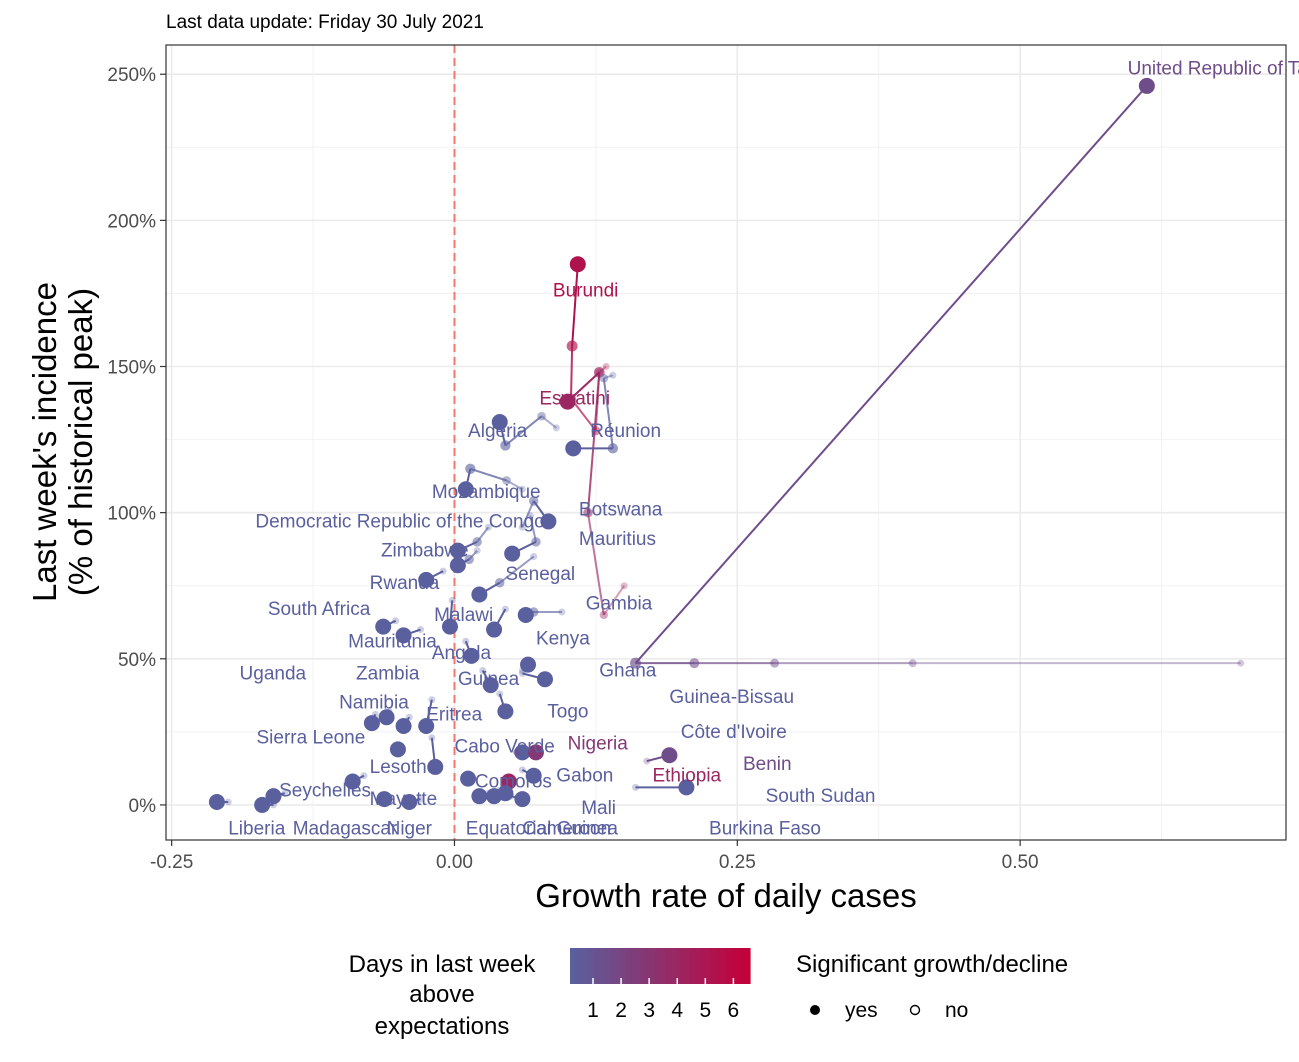 The width and height of the screenshot is (1299, 1062). What do you see at coordinates (143, 806) in the screenshot?
I see `y-tick-label: 0%` at bounding box center [143, 806].